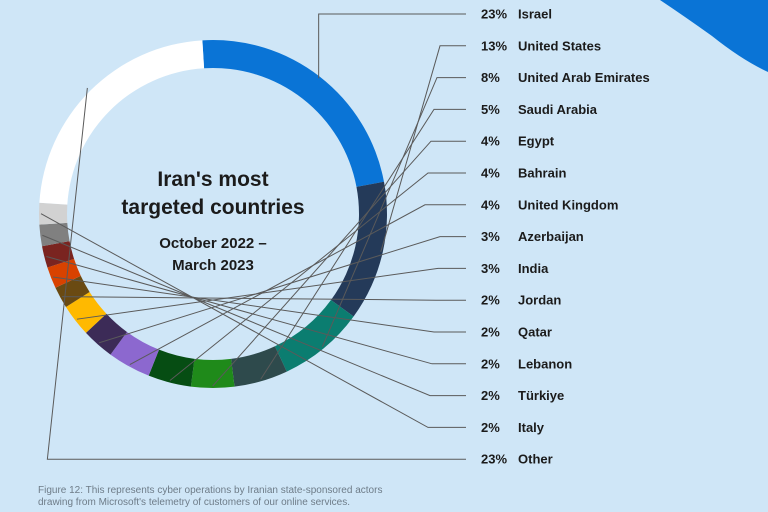 The height and width of the screenshot is (512, 768). Describe the element at coordinates (264, 298) in the screenshot. I see `leader-line-jordan` at that location.